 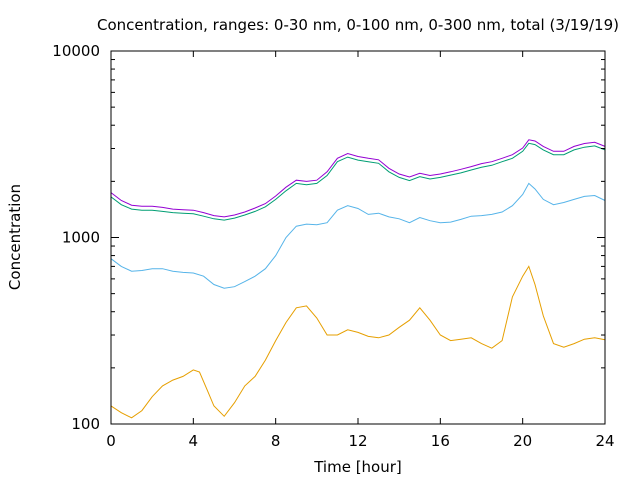 I want to click on y-axis-label: Concentration, so click(x=15, y=237).